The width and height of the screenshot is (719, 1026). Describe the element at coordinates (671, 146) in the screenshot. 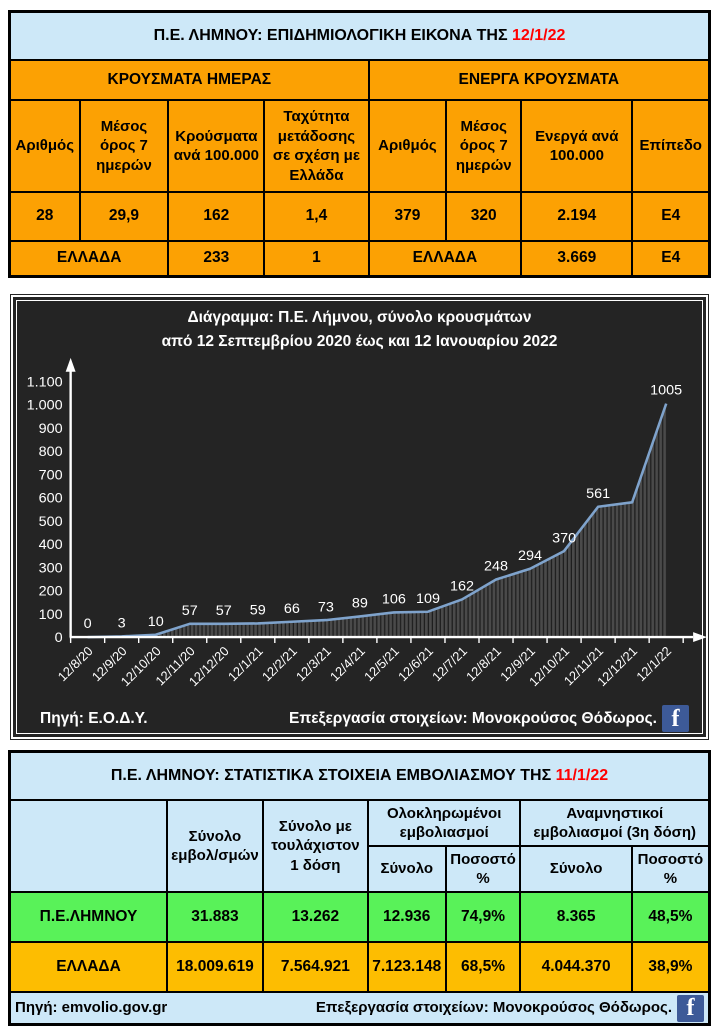

I see `col-header-level: Επίπεδο` at that location.